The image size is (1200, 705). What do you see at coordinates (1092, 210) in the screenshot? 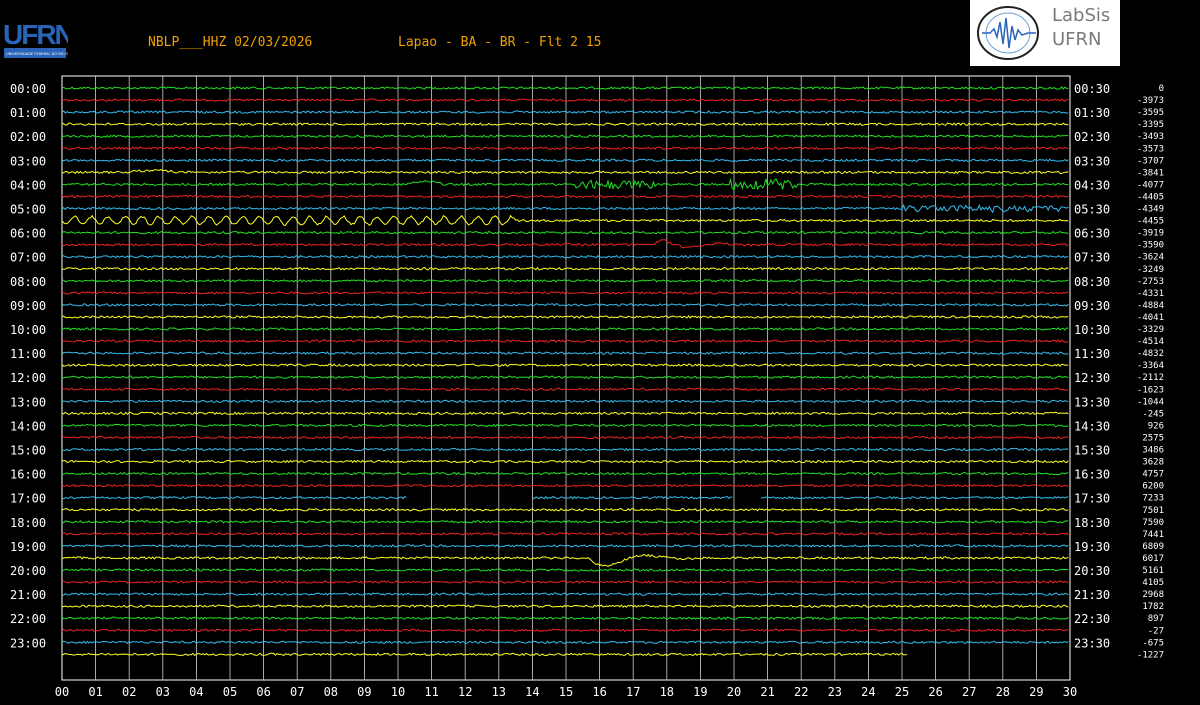
I see `half-hour-label: 05:30` at bounding box center [1092, 210].